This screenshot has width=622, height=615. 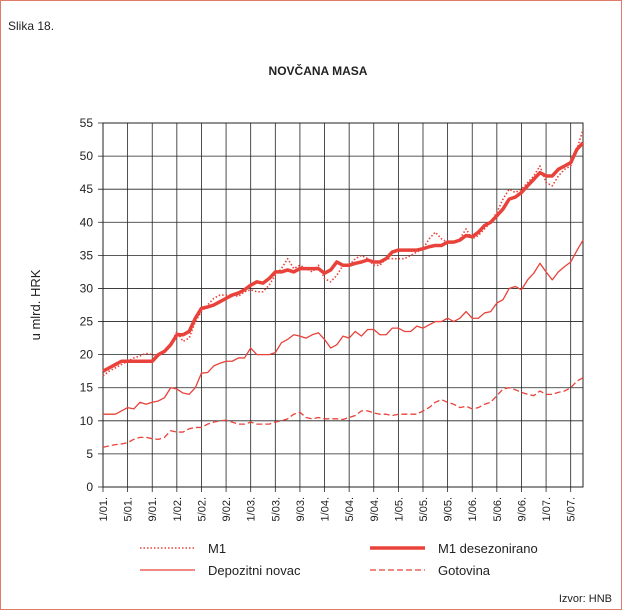 What do you see at coordinates (87, 322) in the screenshot?
I see `y-tick-label: 25` at bounding box center [87, 322].